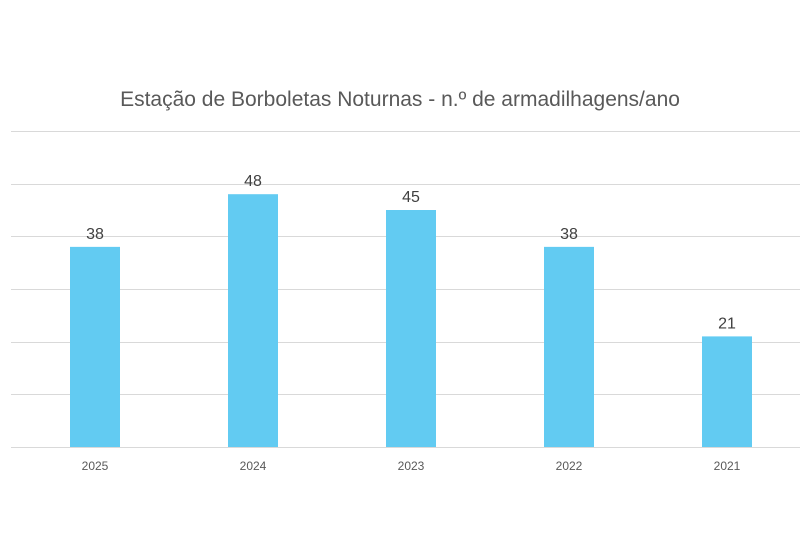  I want to click on bar-2023, so click(411, 328).